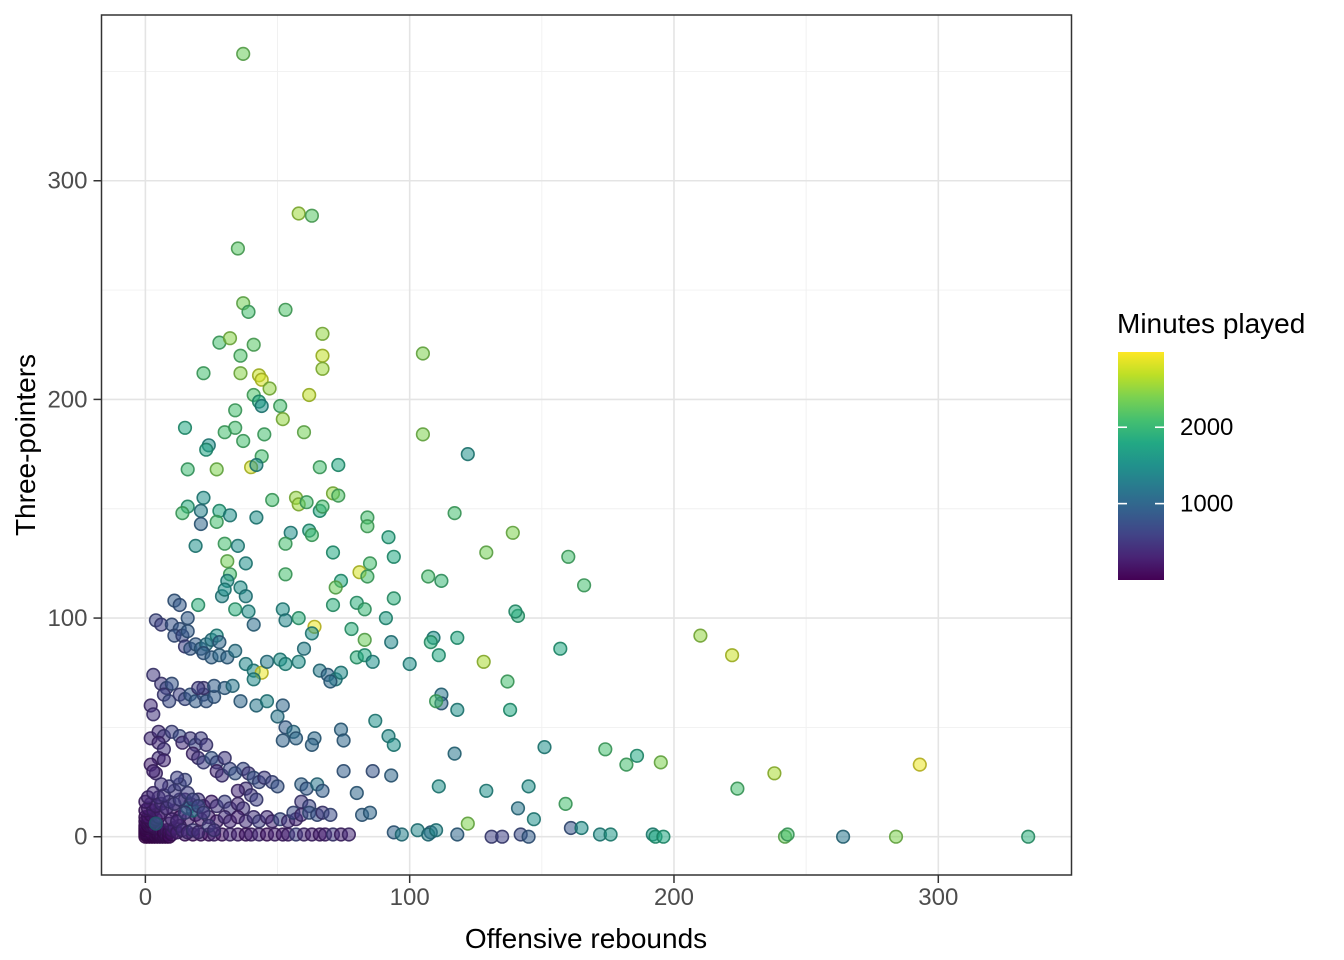 Image resolution: width=1344 pixels, height=960 pixels. What do you see at coordinates (67, 181) in the screenshot?
I see `y-tick-label: 300` at bounding box center [67, 181].